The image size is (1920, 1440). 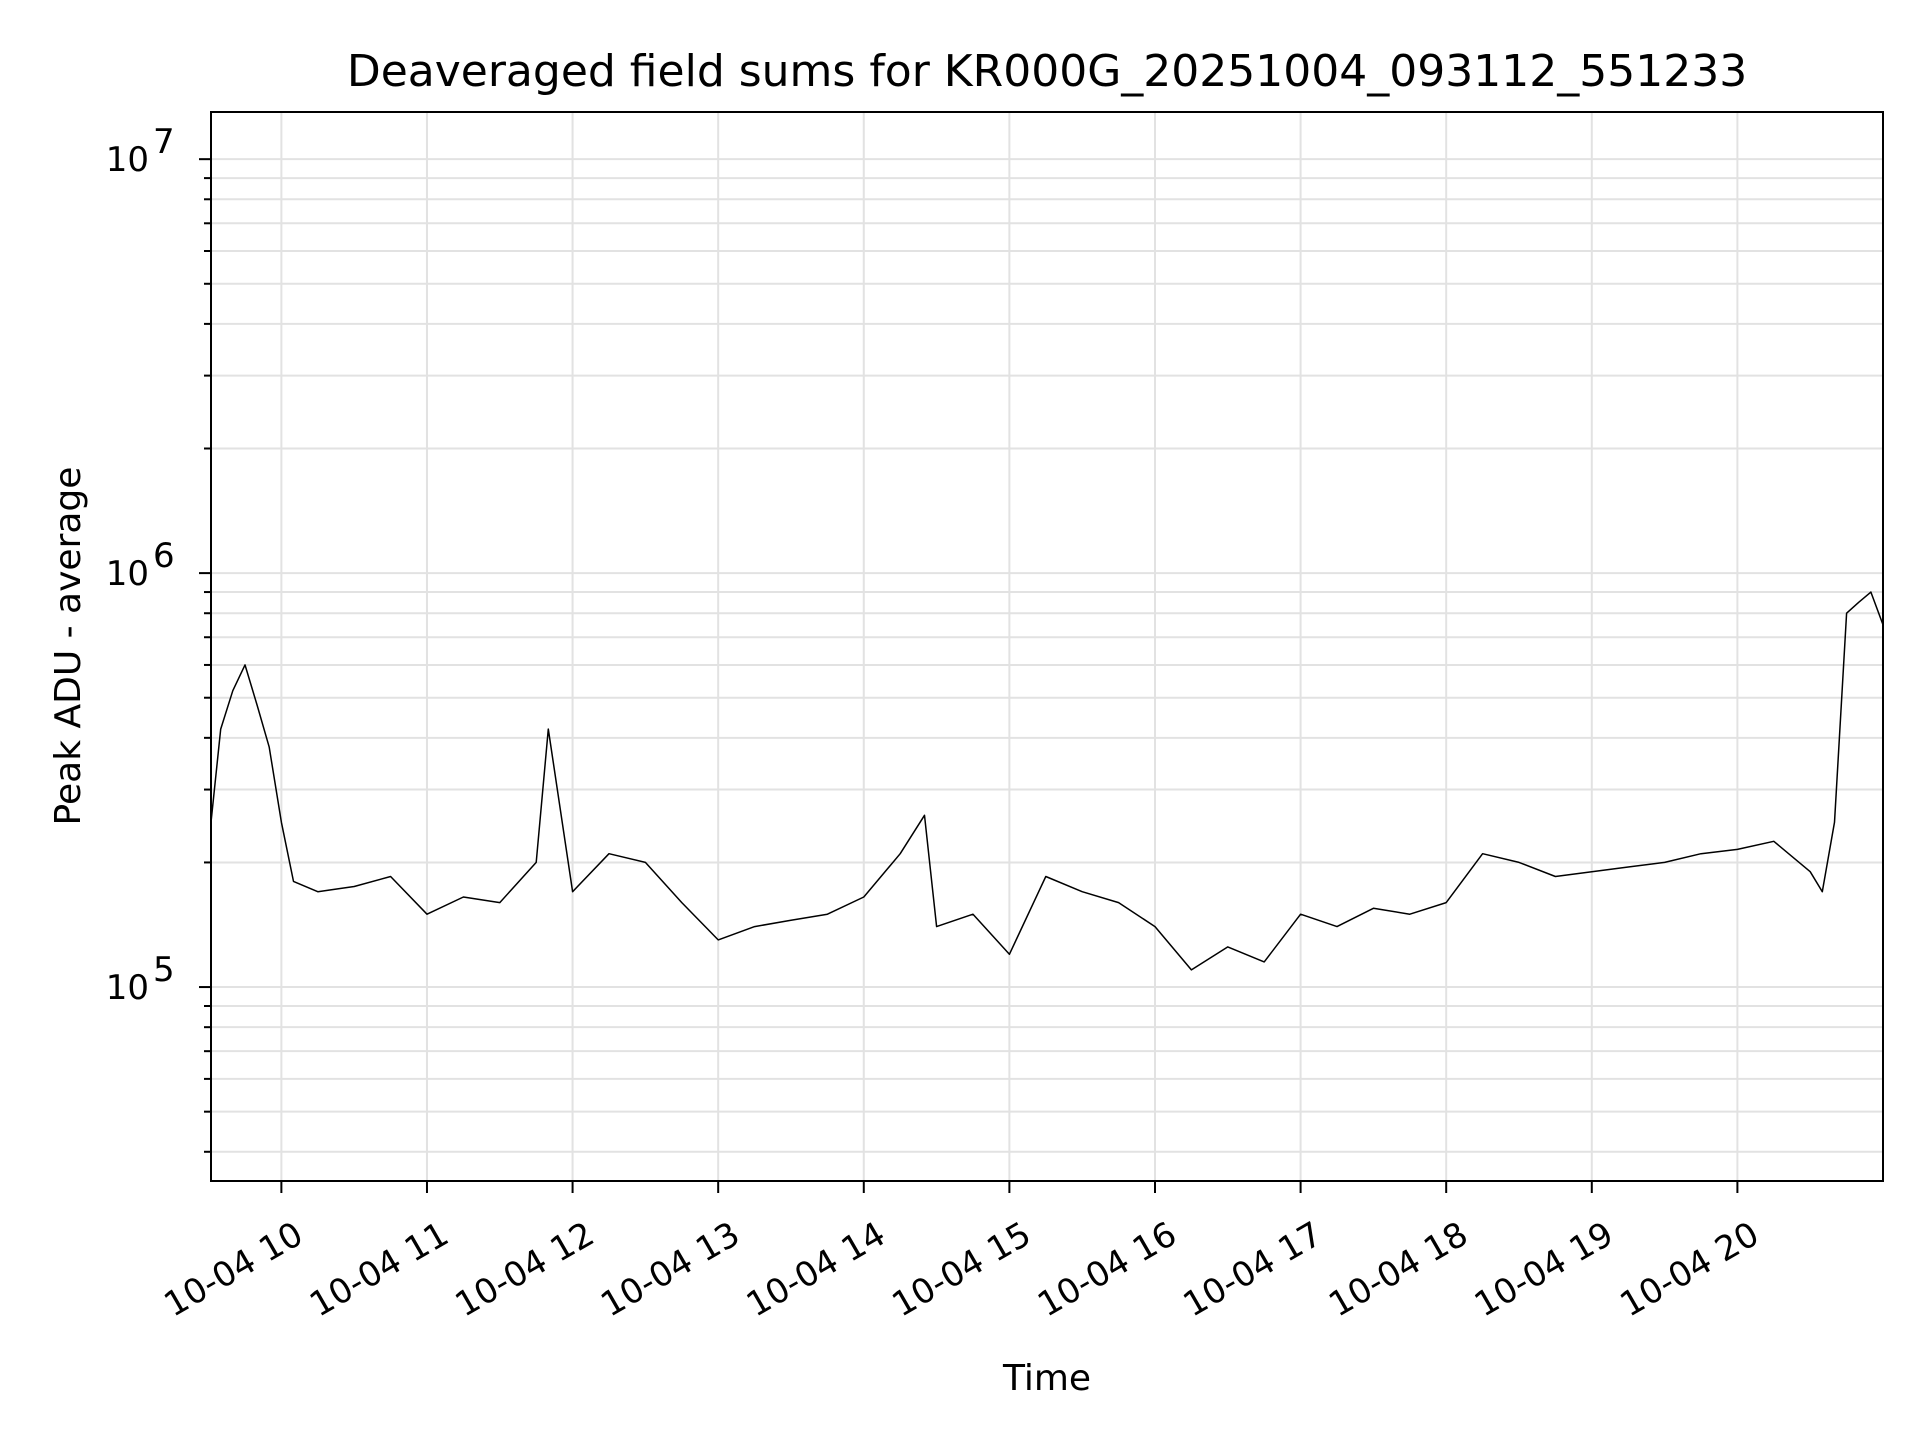 What do you see at coordinates (1046, 1378) in the screenshot?
I see `x-axis-label: Time` at bounding box center [1046, 1378].